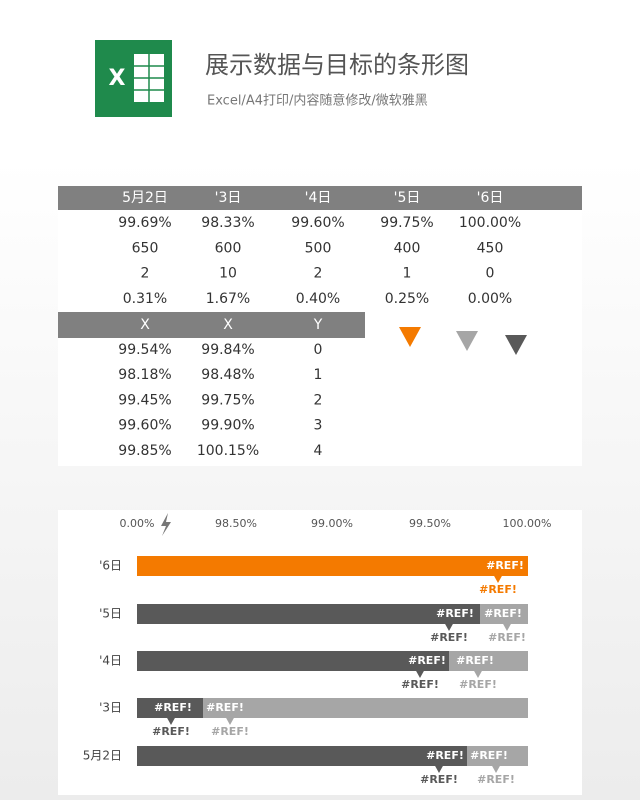  Describe the element at coordinates (227, 350) in the screenshot. I see `table2-cell: 99.84%` at that location.